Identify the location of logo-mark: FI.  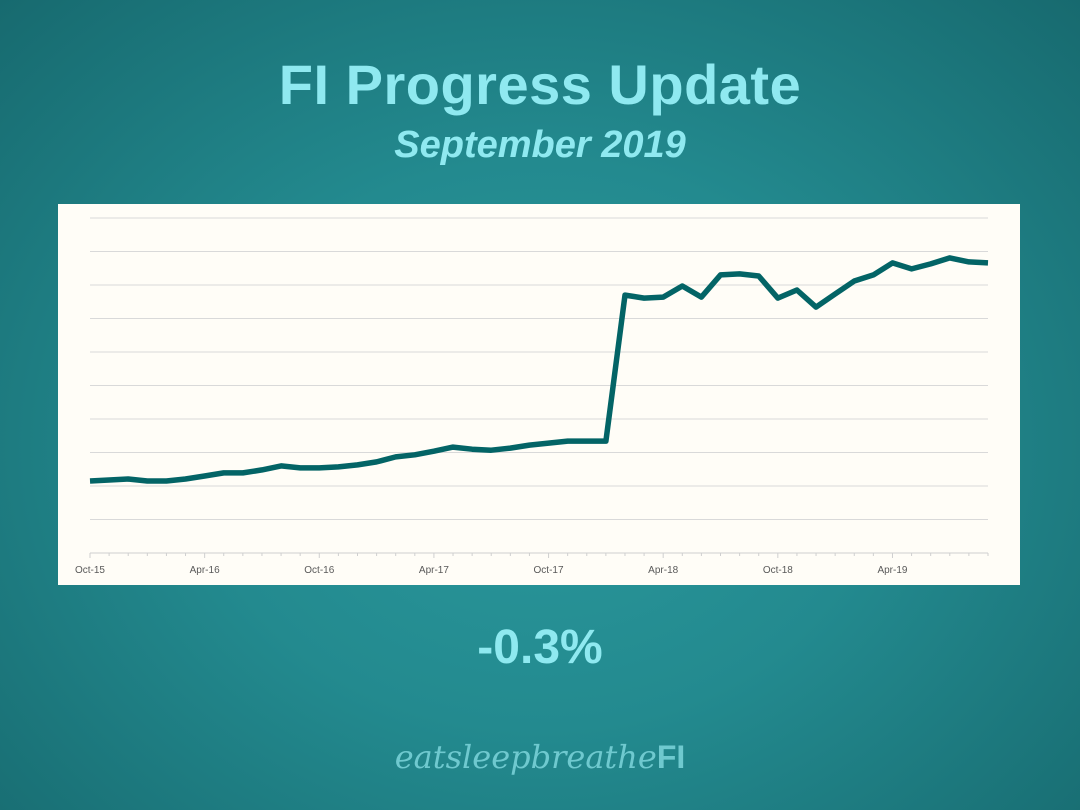
(671, 757).